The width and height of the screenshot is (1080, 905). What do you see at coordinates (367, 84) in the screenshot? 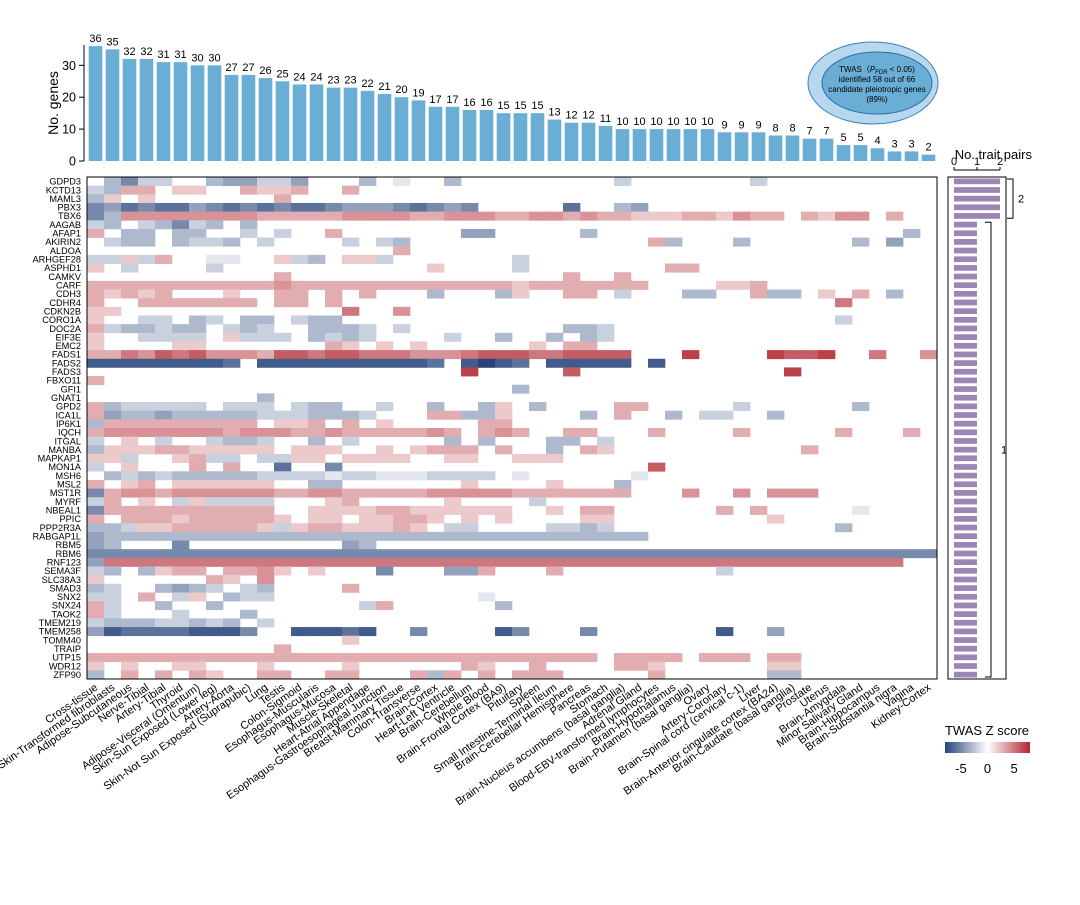
I see `bar-value-label: 22` at bounding box center [367, 84].